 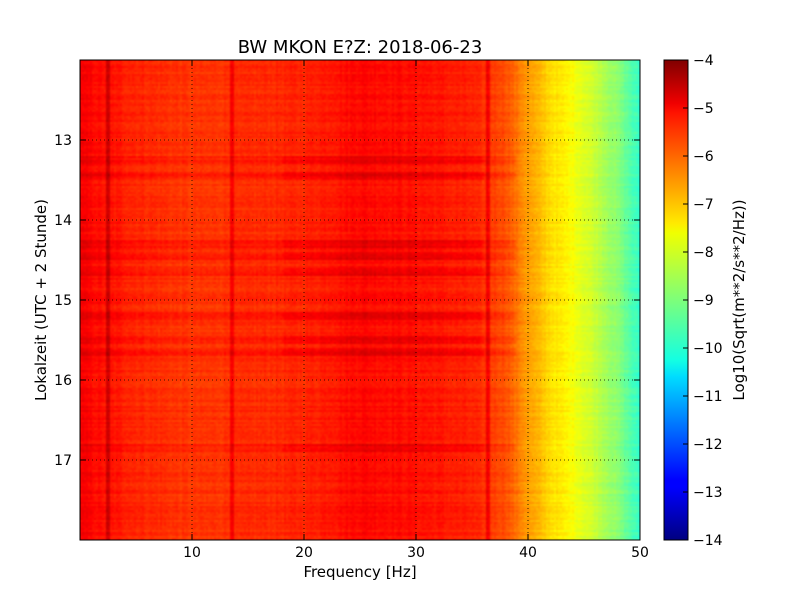 What do you see at coordinates (703, 157) in the screenshot?
I see `colorbar-tick-label: −6` at bounding box center [703, 157].